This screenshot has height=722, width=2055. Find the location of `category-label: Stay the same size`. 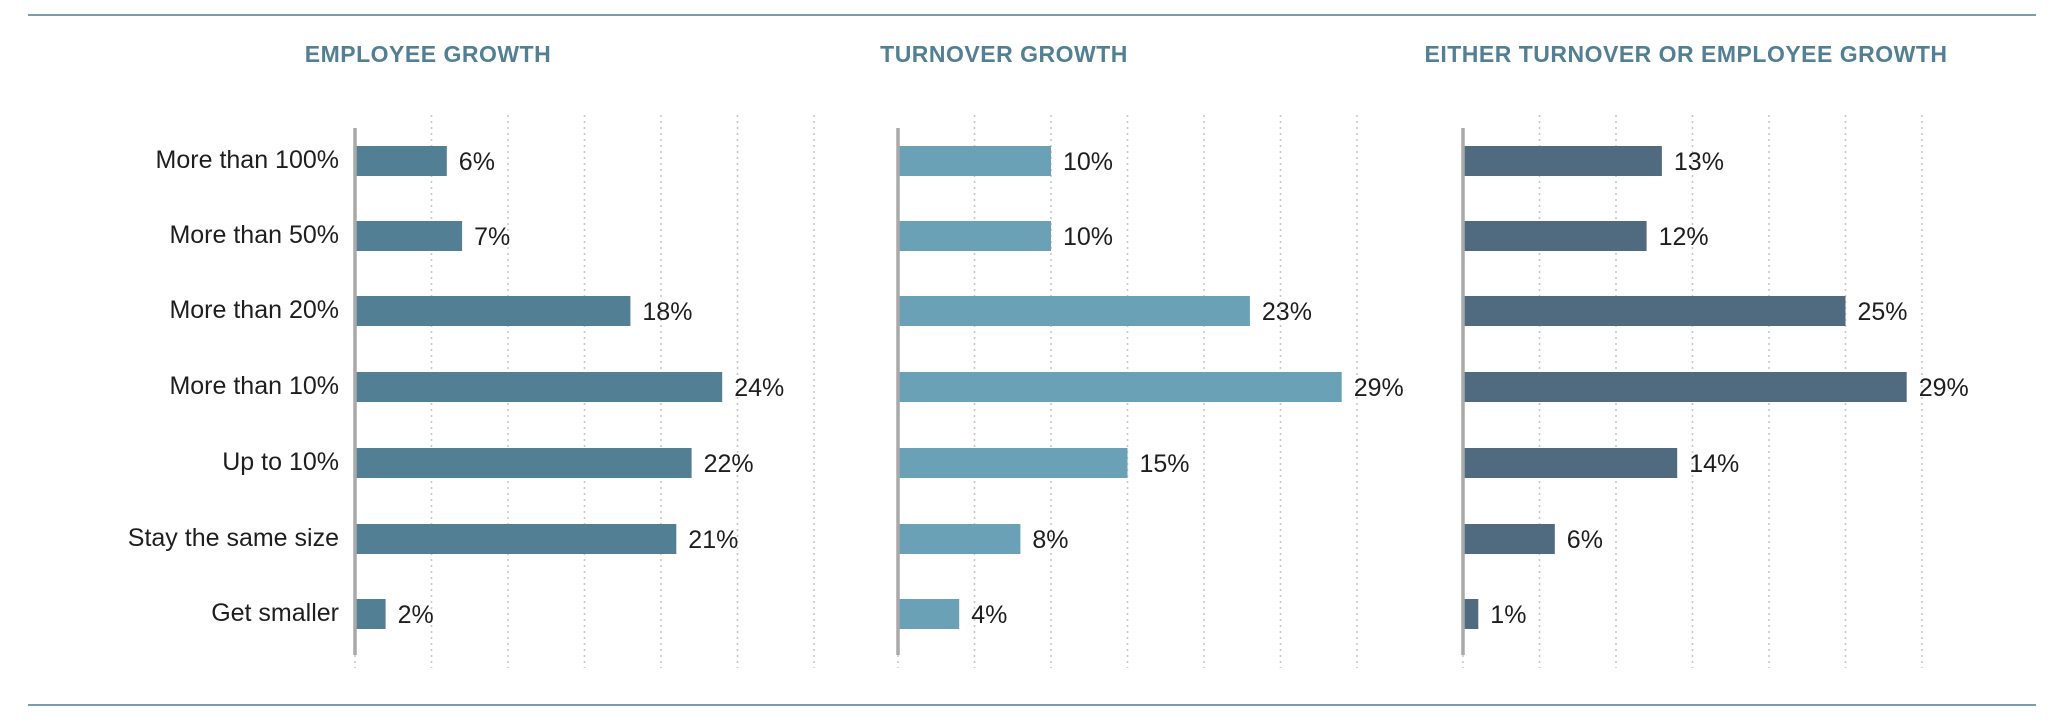

category-label: Stay the same size is located at coordinates (233, 538).